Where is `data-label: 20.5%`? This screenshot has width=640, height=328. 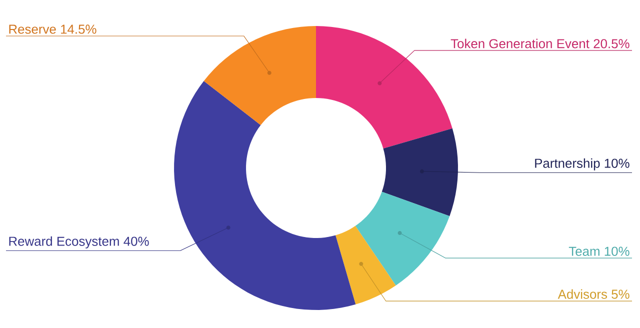
data-label: 20.5% is located at coordinates (612, 43).